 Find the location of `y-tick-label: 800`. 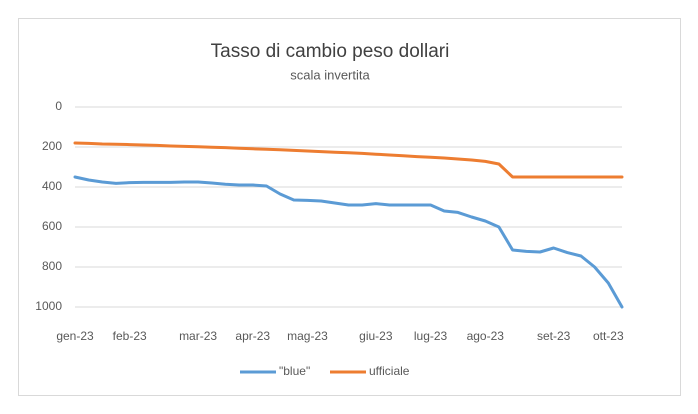

y-tick-label: 800 is located at coordinates (52, 266).